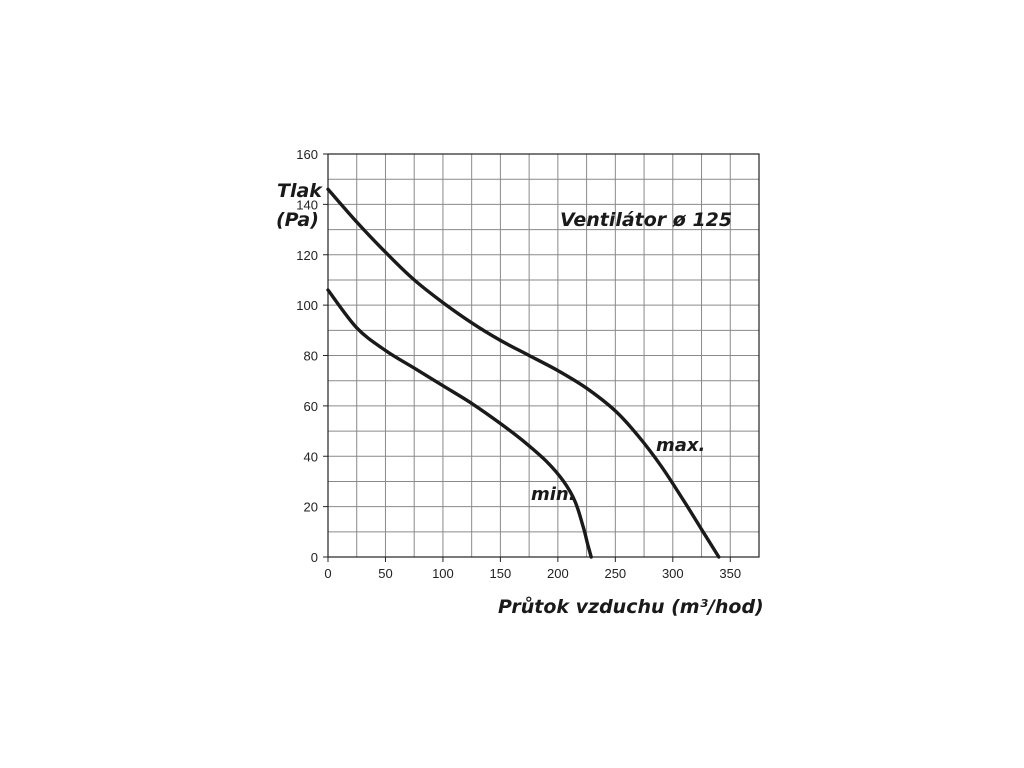  Describe the element at coordinates (314, 557) in the screenshot. I see `y-tick-label: 0` at that location.